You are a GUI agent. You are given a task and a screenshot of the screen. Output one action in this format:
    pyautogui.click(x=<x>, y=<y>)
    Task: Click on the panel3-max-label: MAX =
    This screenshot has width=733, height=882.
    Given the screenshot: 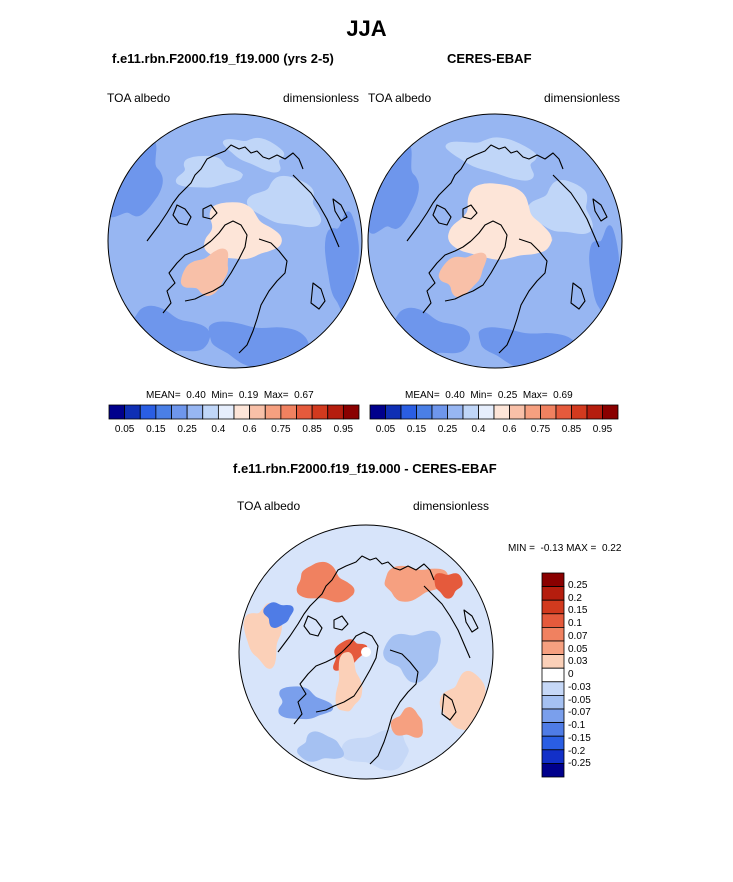 What is the action you would take?
    pyautogui.click(x=581, y=548)
    